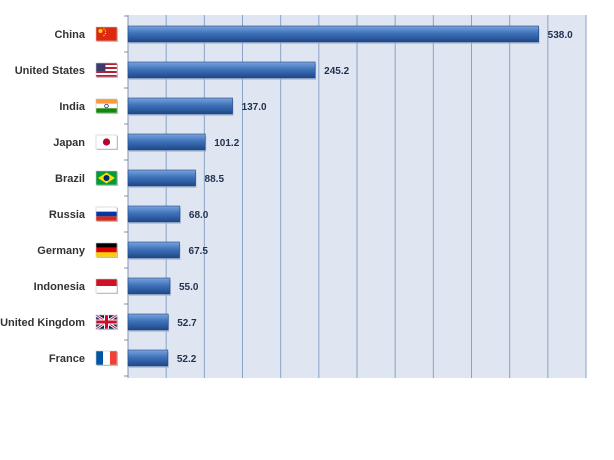 Image resolution: width=614 pixels, height=460 pixels. What do you see at coordinates (106, 214) in the screenshot?
I see `flag-russia-icon` at bounding box center [106, 214].